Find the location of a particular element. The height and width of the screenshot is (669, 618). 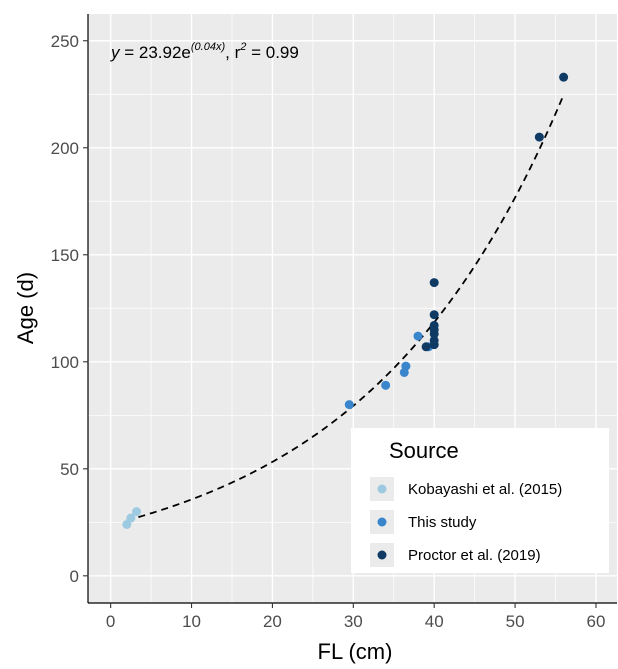

annotation-equation: y = 23.92e(0.04x), r2 = 0.99 is located at coordinates (204, 51).